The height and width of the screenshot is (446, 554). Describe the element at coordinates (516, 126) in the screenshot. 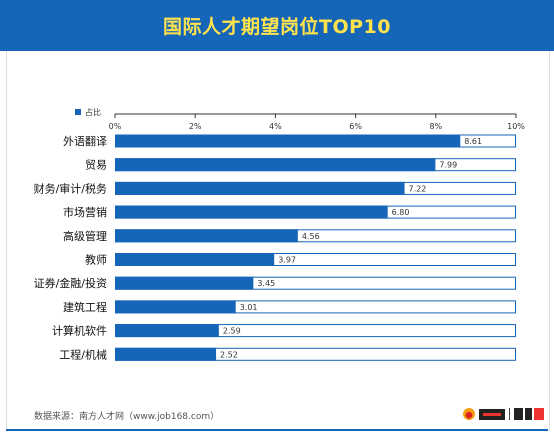

I see `x-tick-label: 10%` at that location.